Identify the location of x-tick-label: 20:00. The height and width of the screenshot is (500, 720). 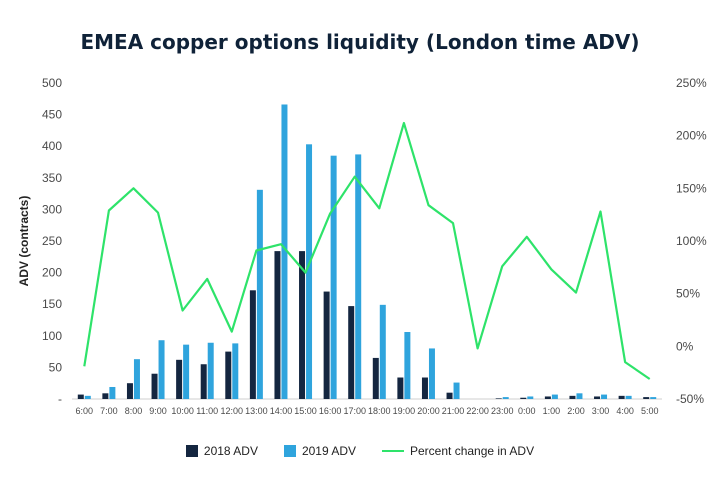
(428, 411).